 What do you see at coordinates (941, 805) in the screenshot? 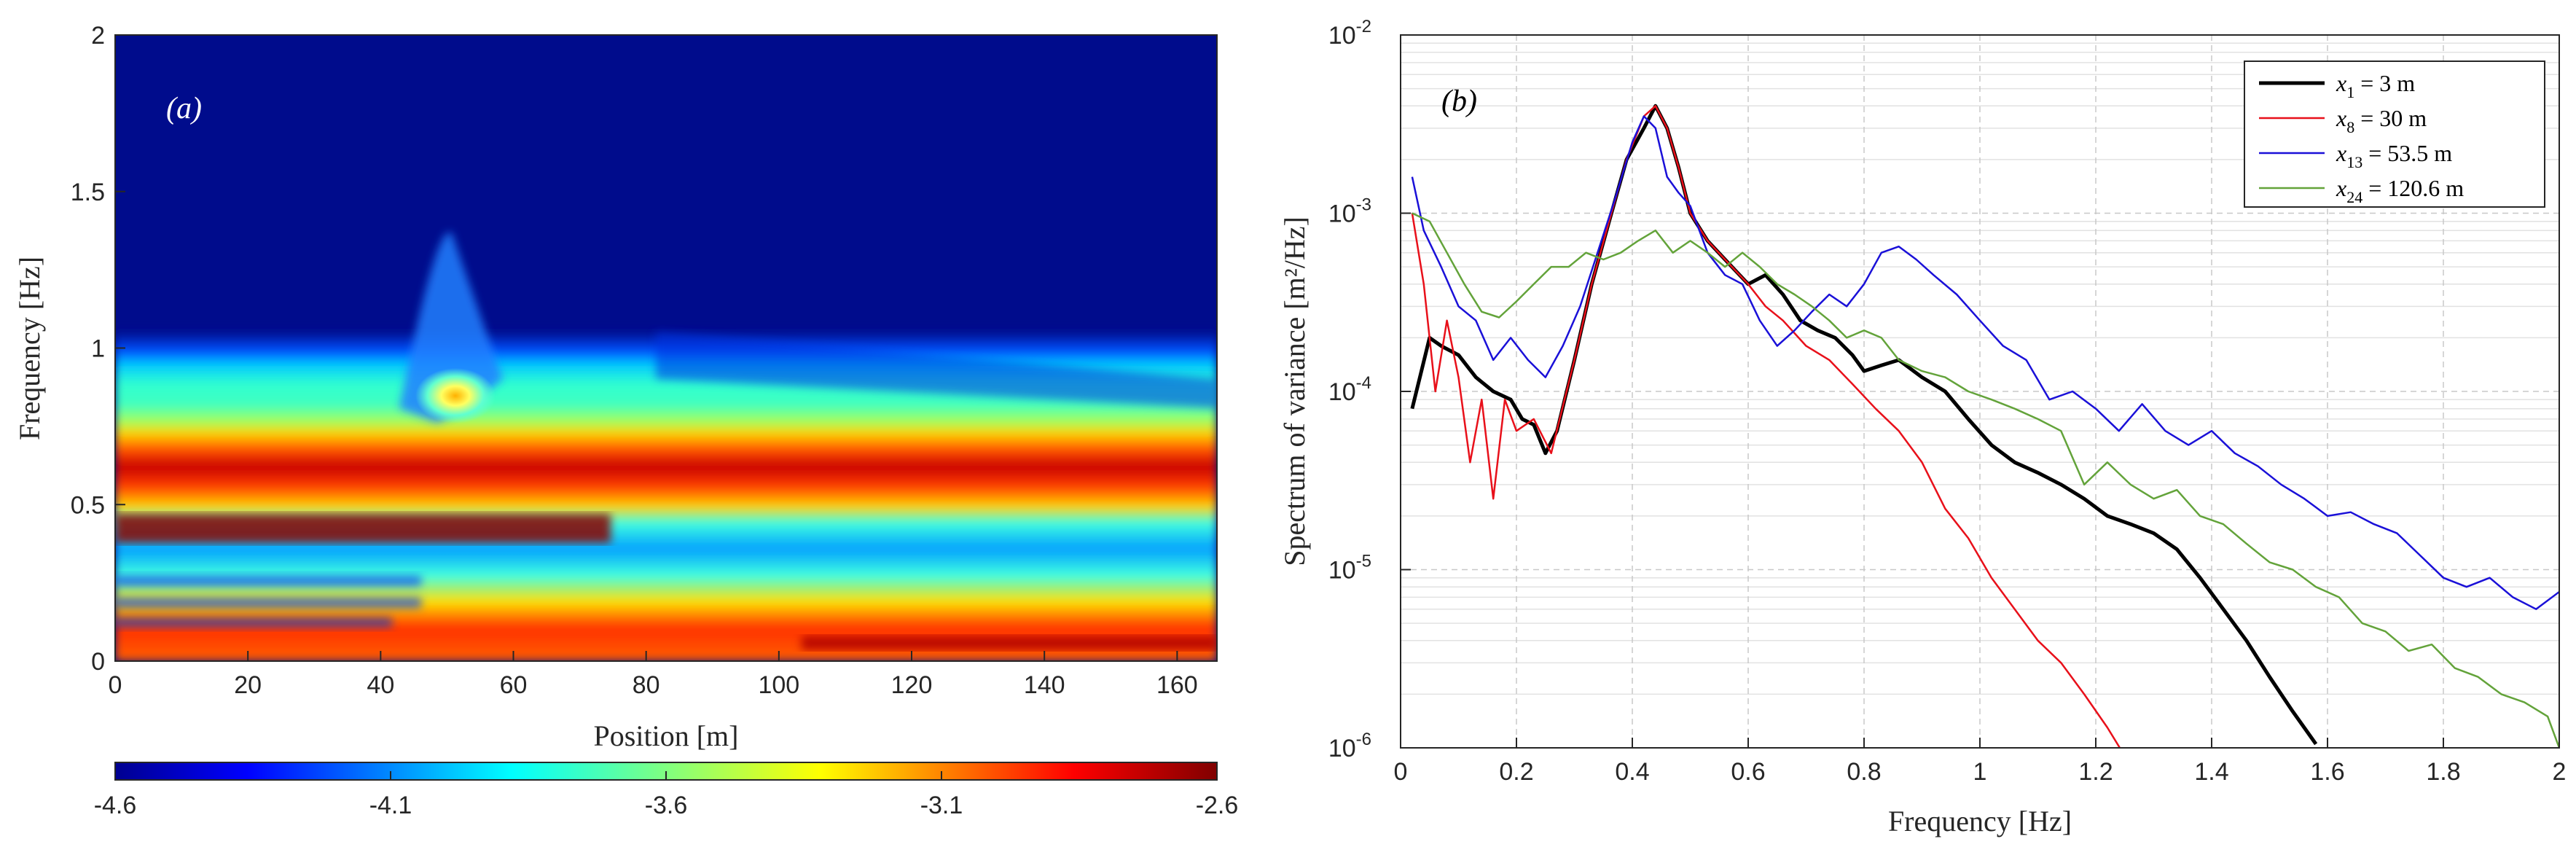
I see `colorbar-tick-label: -3.1` at bounding box center [941, 805].